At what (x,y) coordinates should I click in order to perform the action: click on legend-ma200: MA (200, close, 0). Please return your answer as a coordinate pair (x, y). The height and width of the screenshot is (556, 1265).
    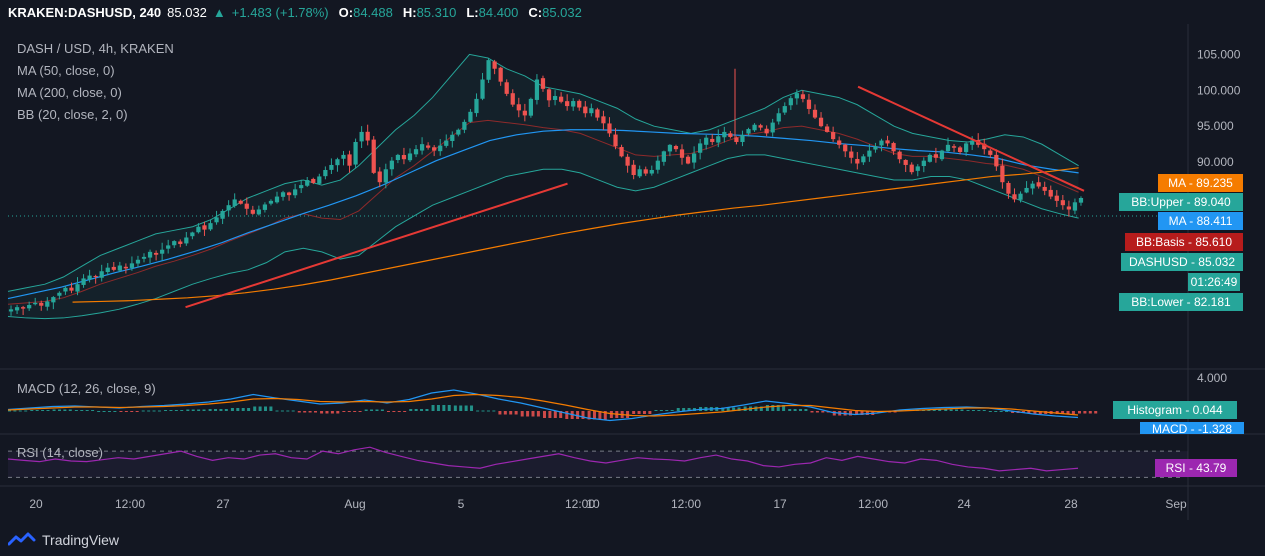
    Looking at the image, I should click on (69, 92).